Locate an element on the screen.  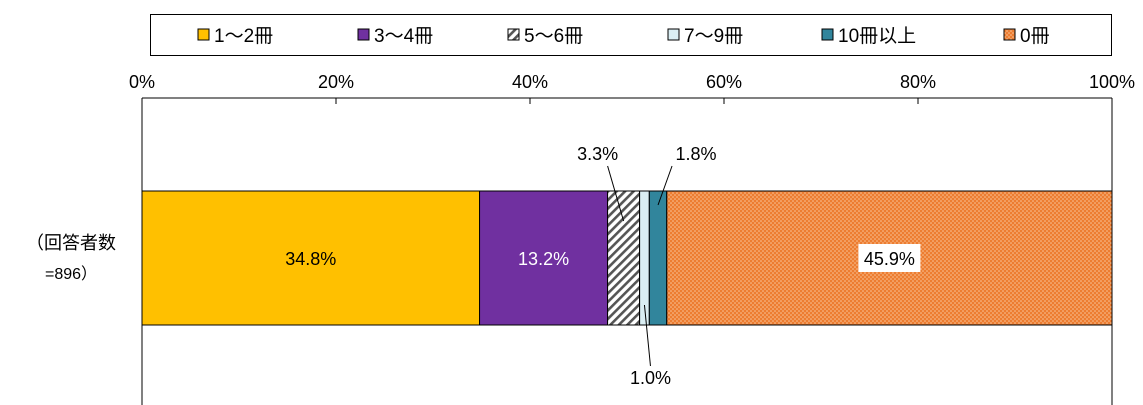
legend-label: 0冊 is located at coordinates (1035, 36).